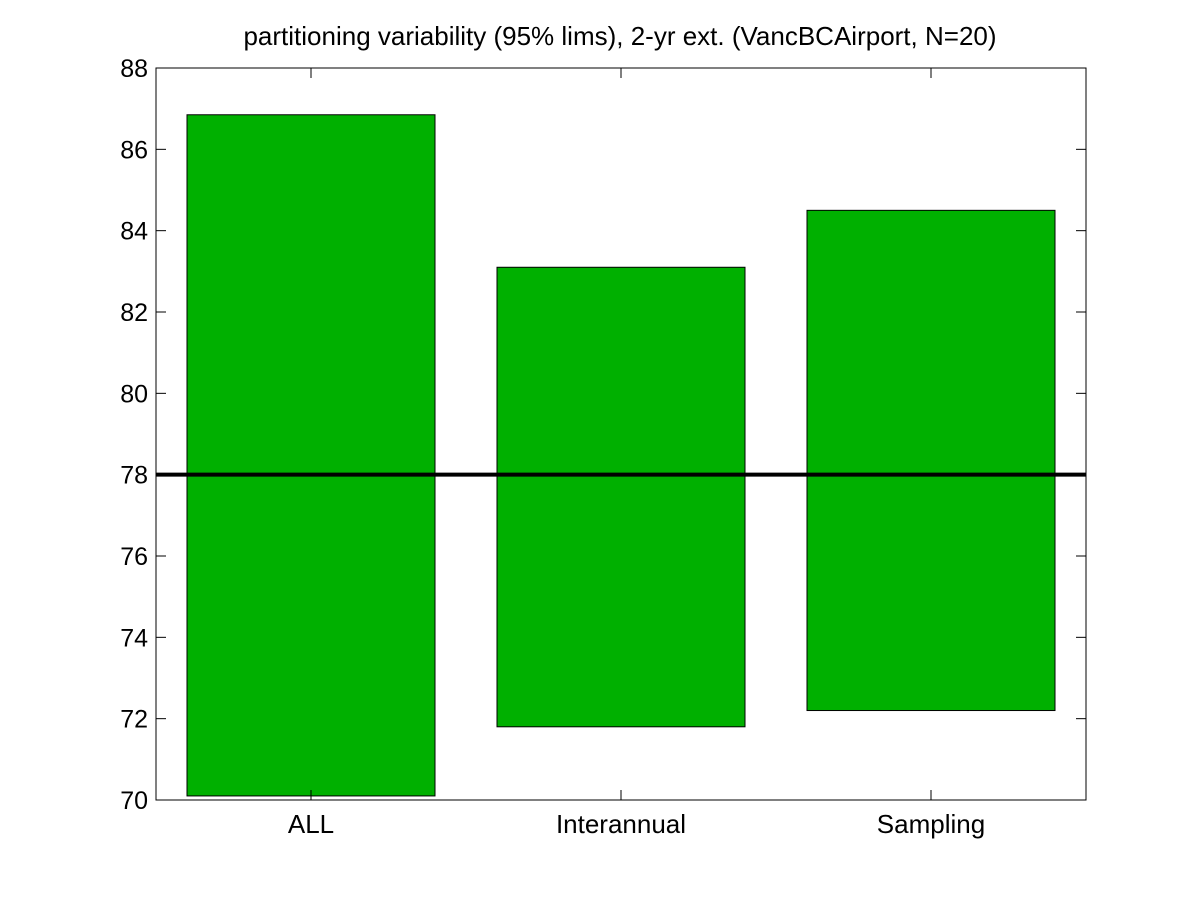 This screenshot has height=900, width=1200. Describe the element at coordinates (621, 497) in the screenshot. I see `bar-interannual` at that location.